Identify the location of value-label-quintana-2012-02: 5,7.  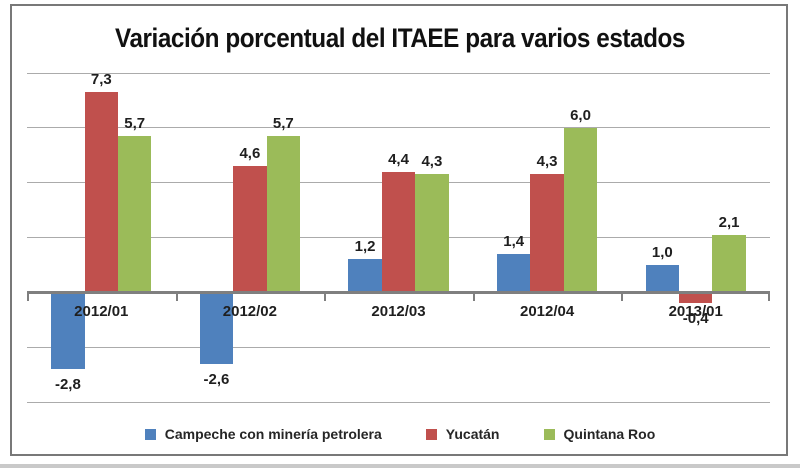
(283, 124).